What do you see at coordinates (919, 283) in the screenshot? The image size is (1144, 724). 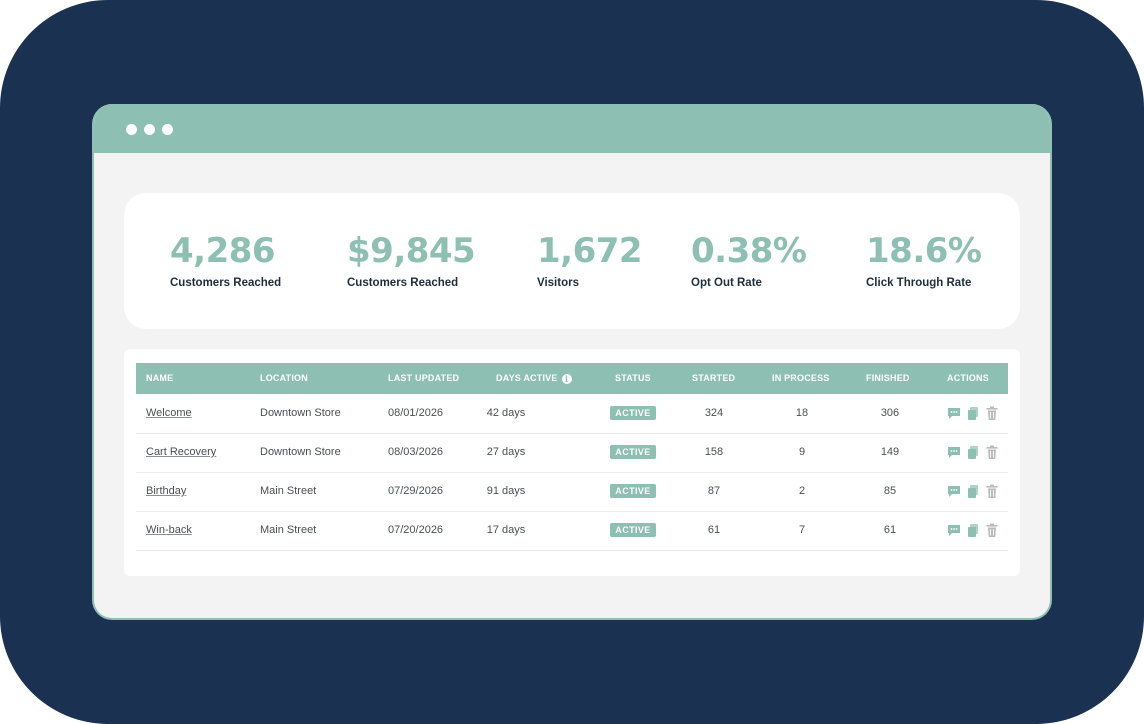 I see `stat-label: Click Through Rate` at bounding box center [919, 283].